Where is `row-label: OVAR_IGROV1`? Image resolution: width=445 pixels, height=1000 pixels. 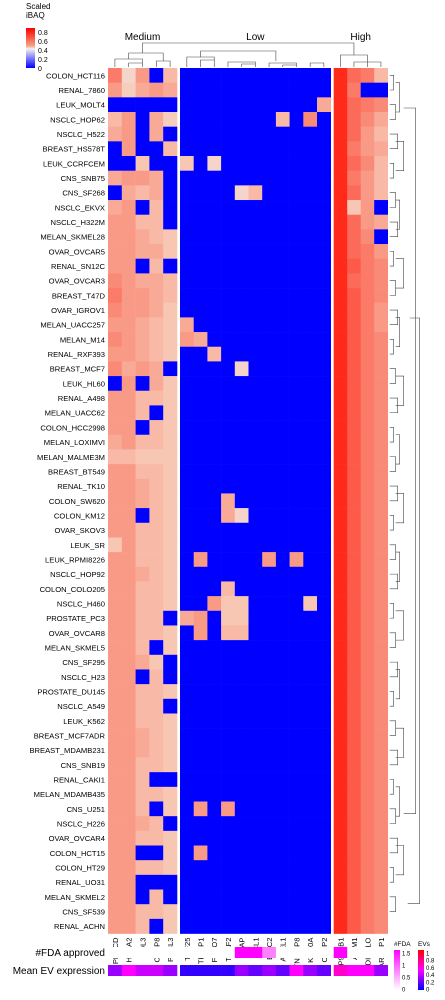
row-label: OVAR_IGROV1 is located at coordinates (78, 310).